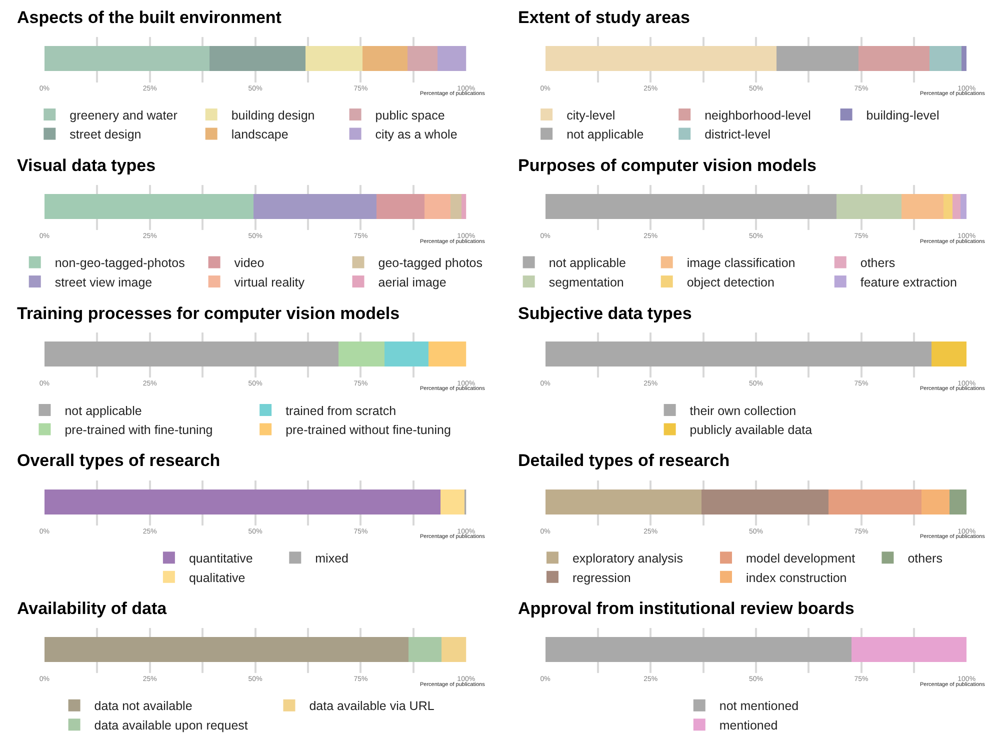 Image resolution: width=996 pixels, height=740 pixels. What do you see at coordinates (667, 165) in the screenshot?
I see `chart-title: Purposes of computer vision models` at bounding box center [667, 165].